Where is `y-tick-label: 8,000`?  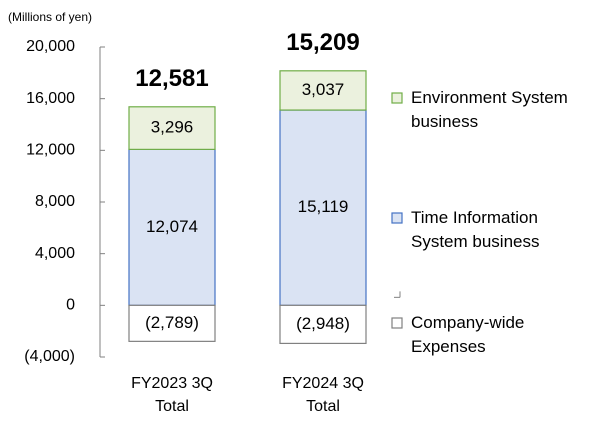
y-tick-label: 8,000 is located at coordinates (55, 201).